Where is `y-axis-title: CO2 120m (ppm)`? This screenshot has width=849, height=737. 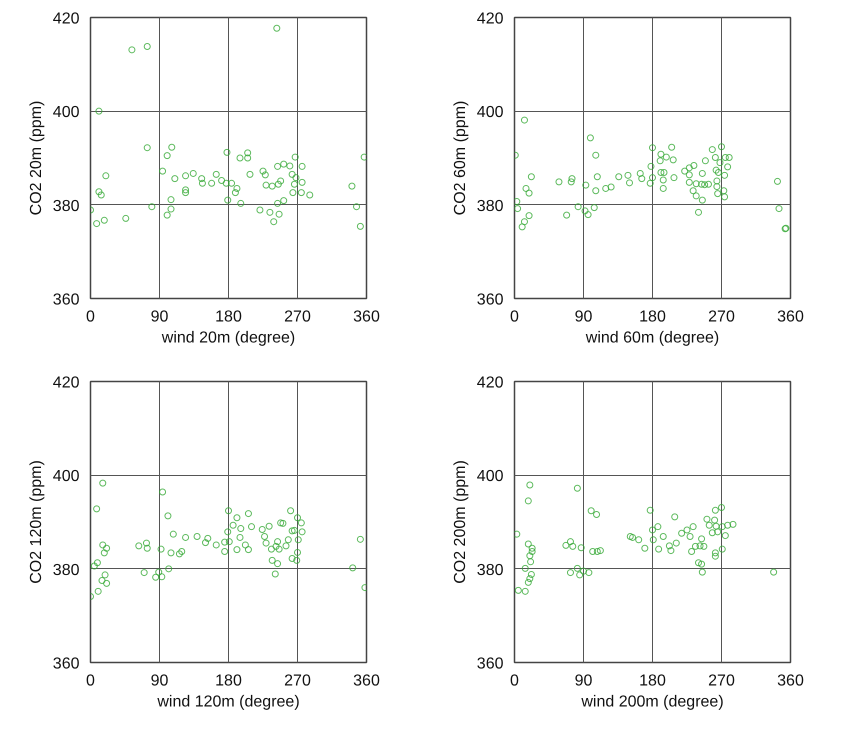
y-axis-title: CO2 120m (ppm) is located at coordinates (36, 522).